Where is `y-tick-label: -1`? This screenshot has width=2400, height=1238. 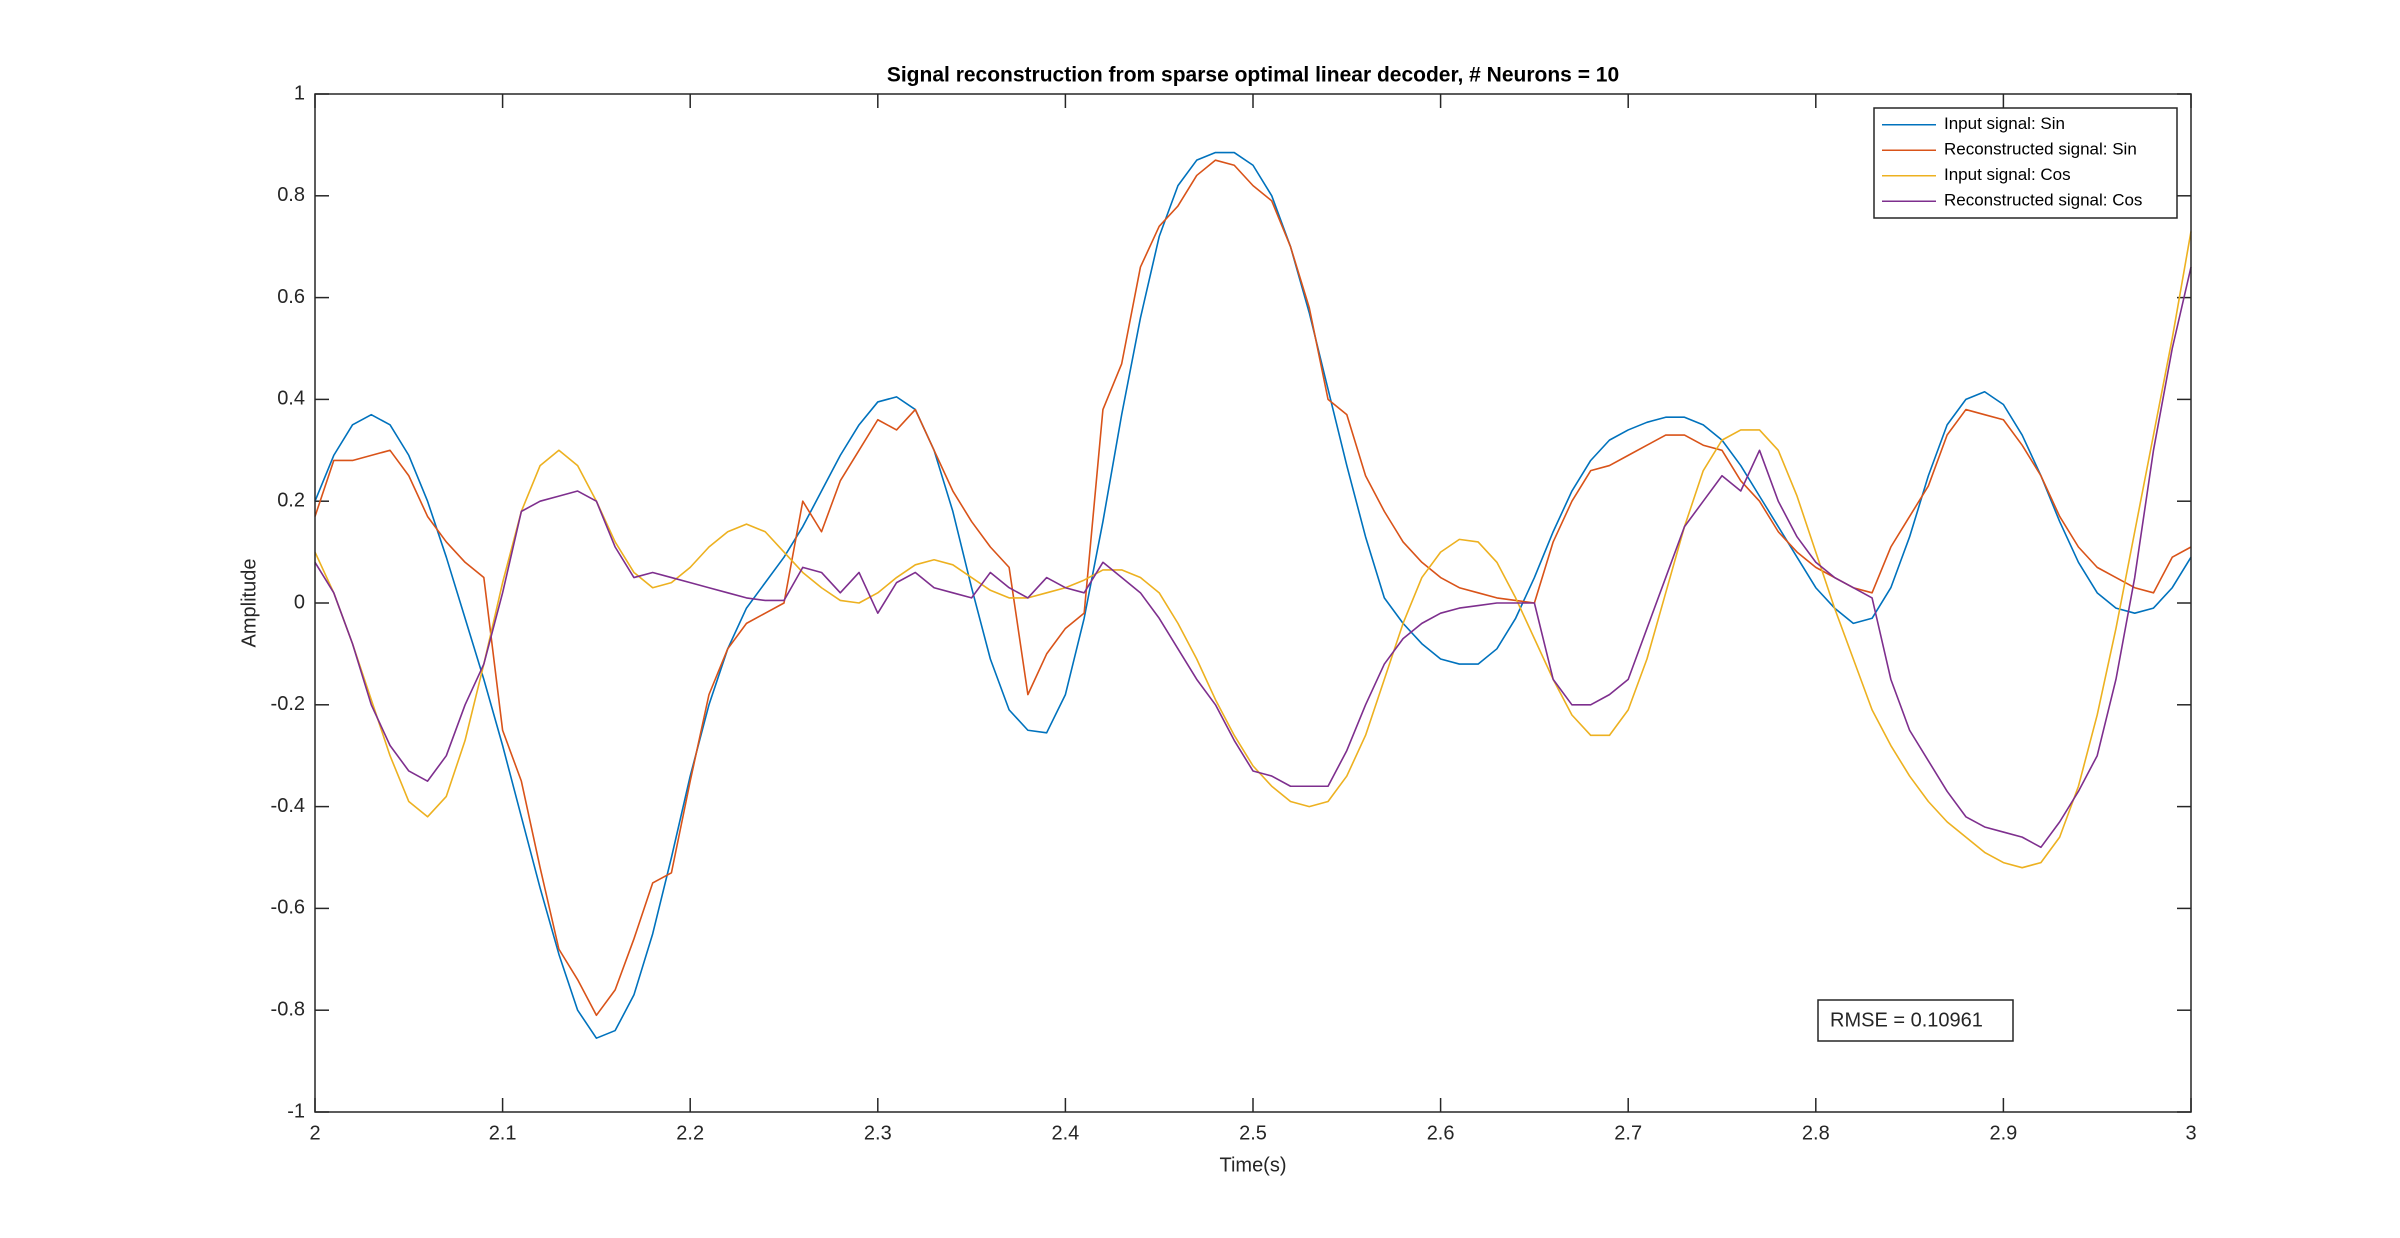 y-tick-label: -1 is located at coordinates (296, 1111).